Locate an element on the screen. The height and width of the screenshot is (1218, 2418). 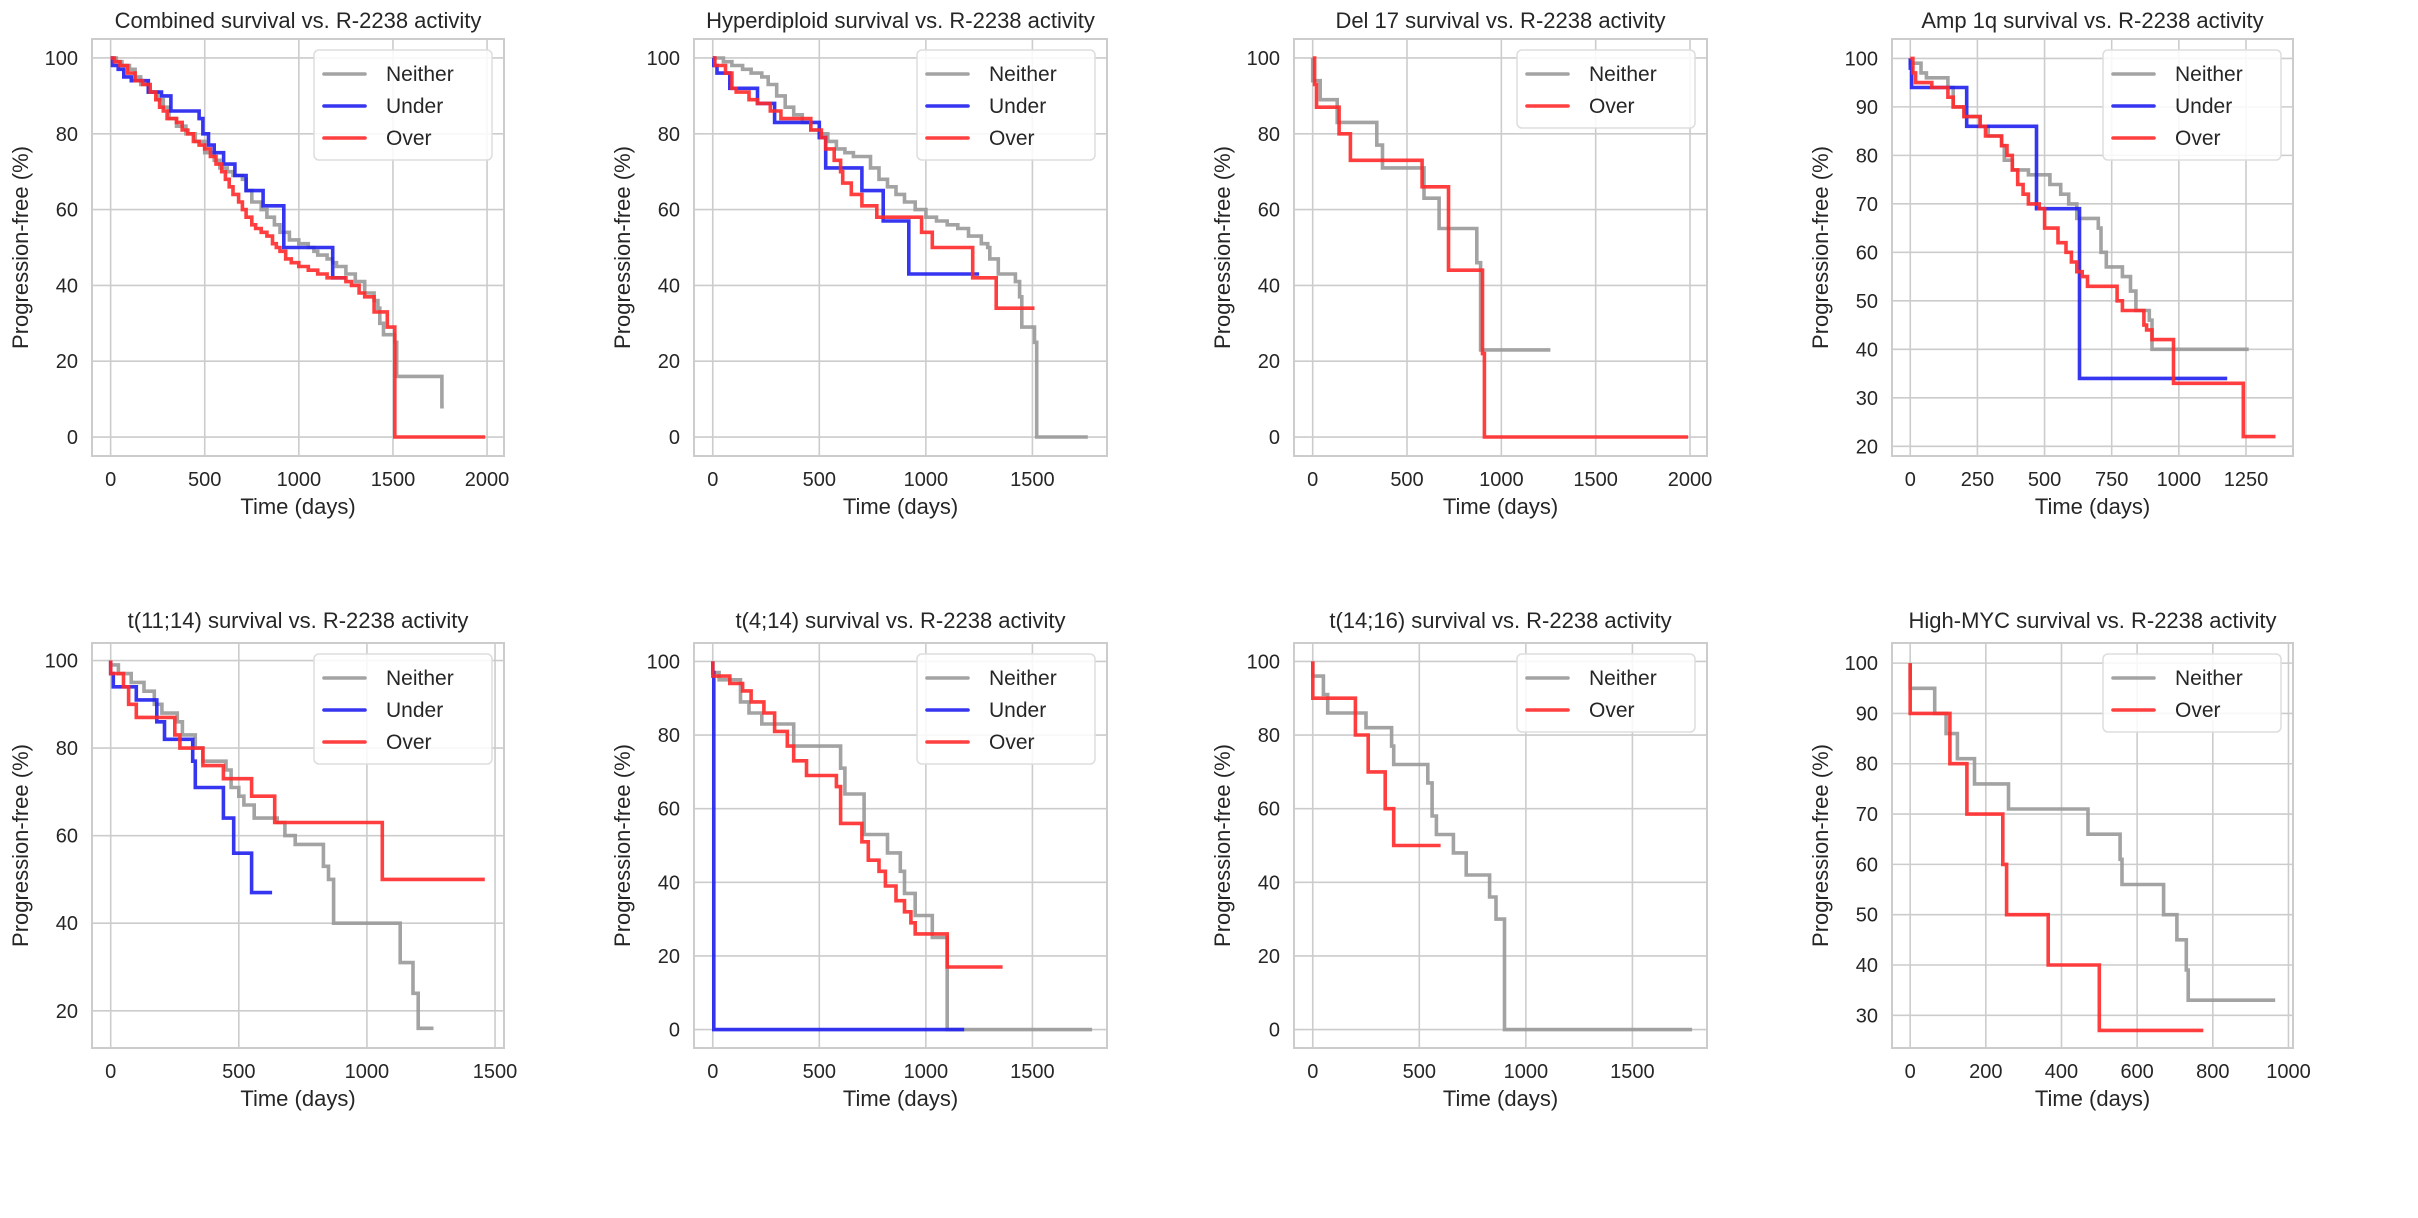
chart-title: High-MYC survival vs. R-2238 activity is located at coordinates (2093, 620).